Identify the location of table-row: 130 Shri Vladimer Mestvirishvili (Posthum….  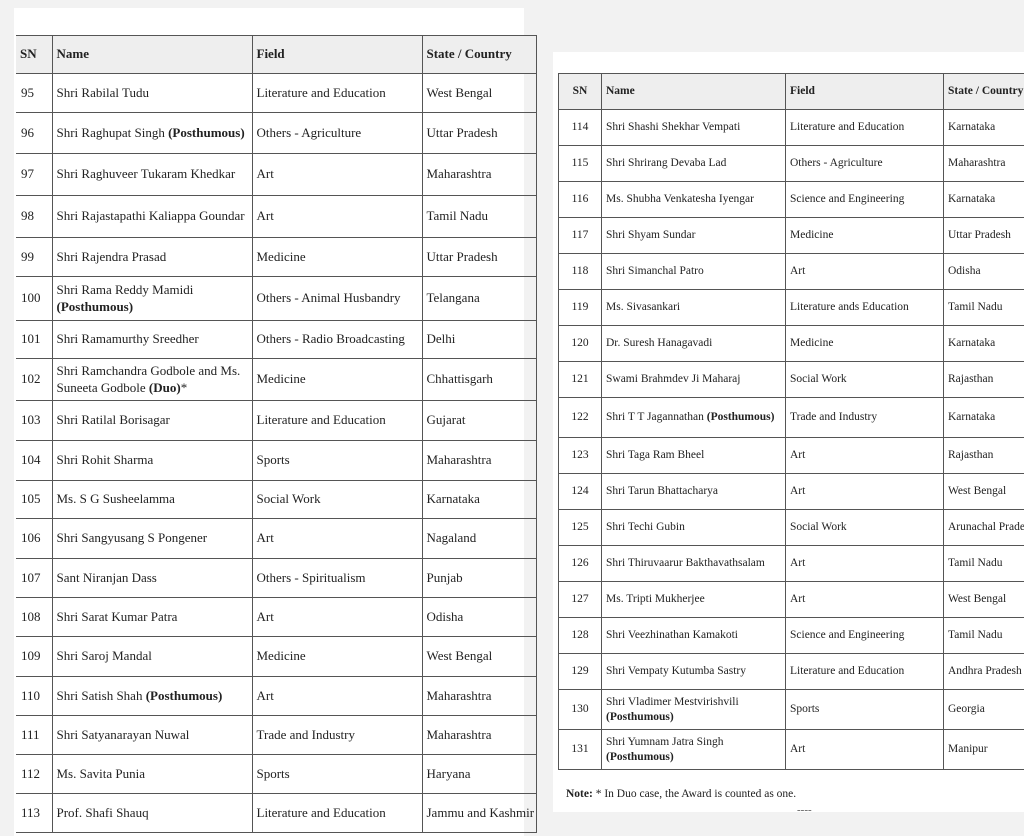
(791, 709).